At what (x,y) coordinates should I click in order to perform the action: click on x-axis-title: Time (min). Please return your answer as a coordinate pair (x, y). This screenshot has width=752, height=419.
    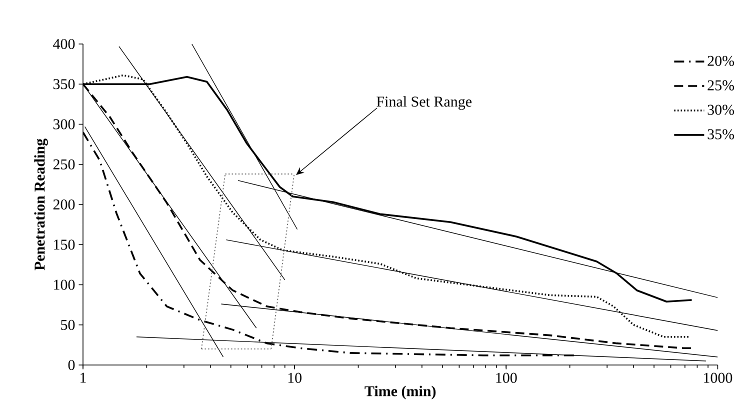
    Looking at the image, I should click on (400, 393).